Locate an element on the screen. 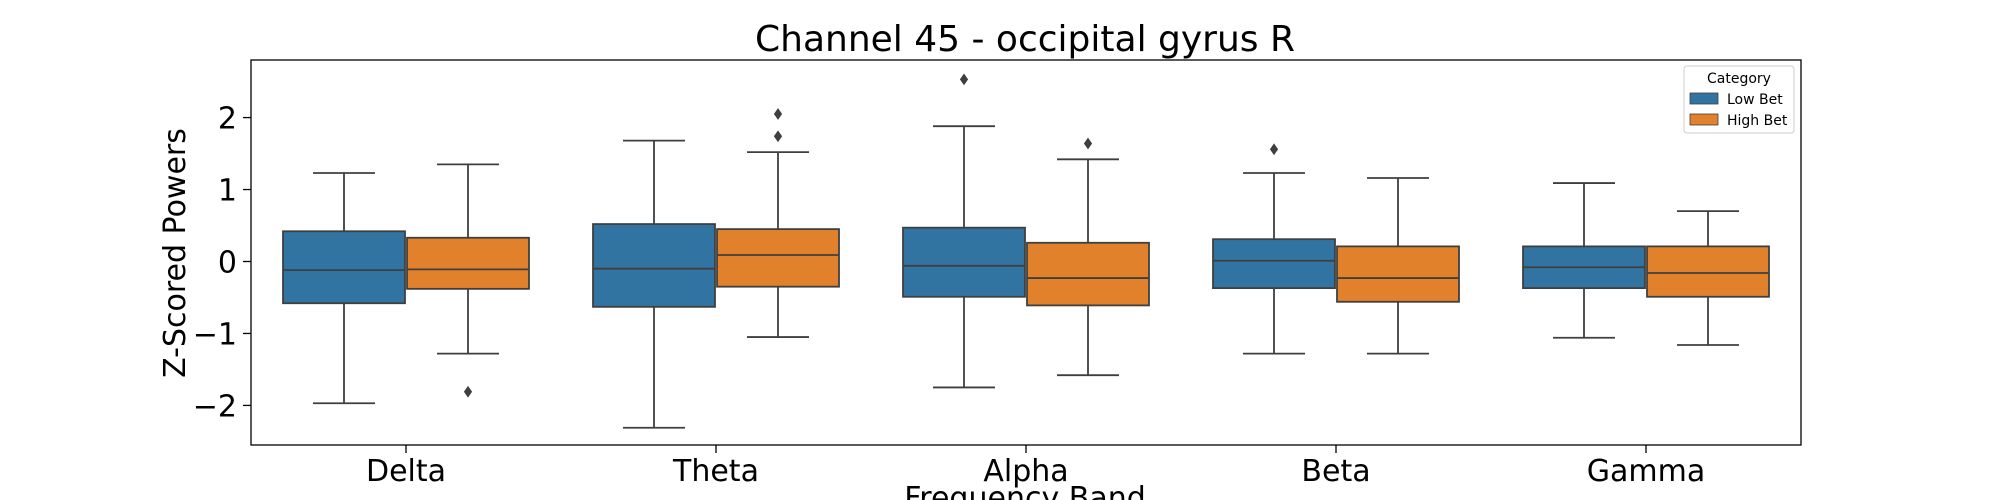 This screenshot has width=2000, height=500. box-low-bet-alpha is located at coordinates (964, 231).